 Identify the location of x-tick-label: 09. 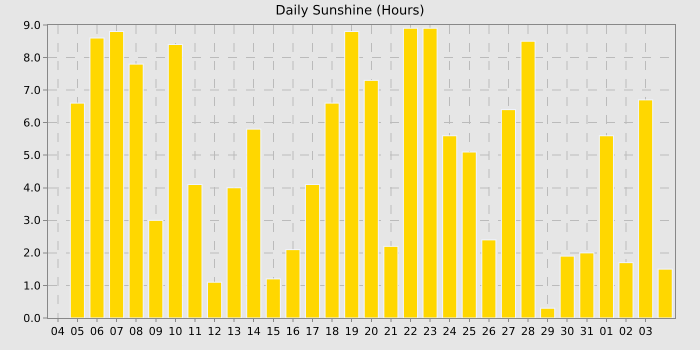
(155, 331).